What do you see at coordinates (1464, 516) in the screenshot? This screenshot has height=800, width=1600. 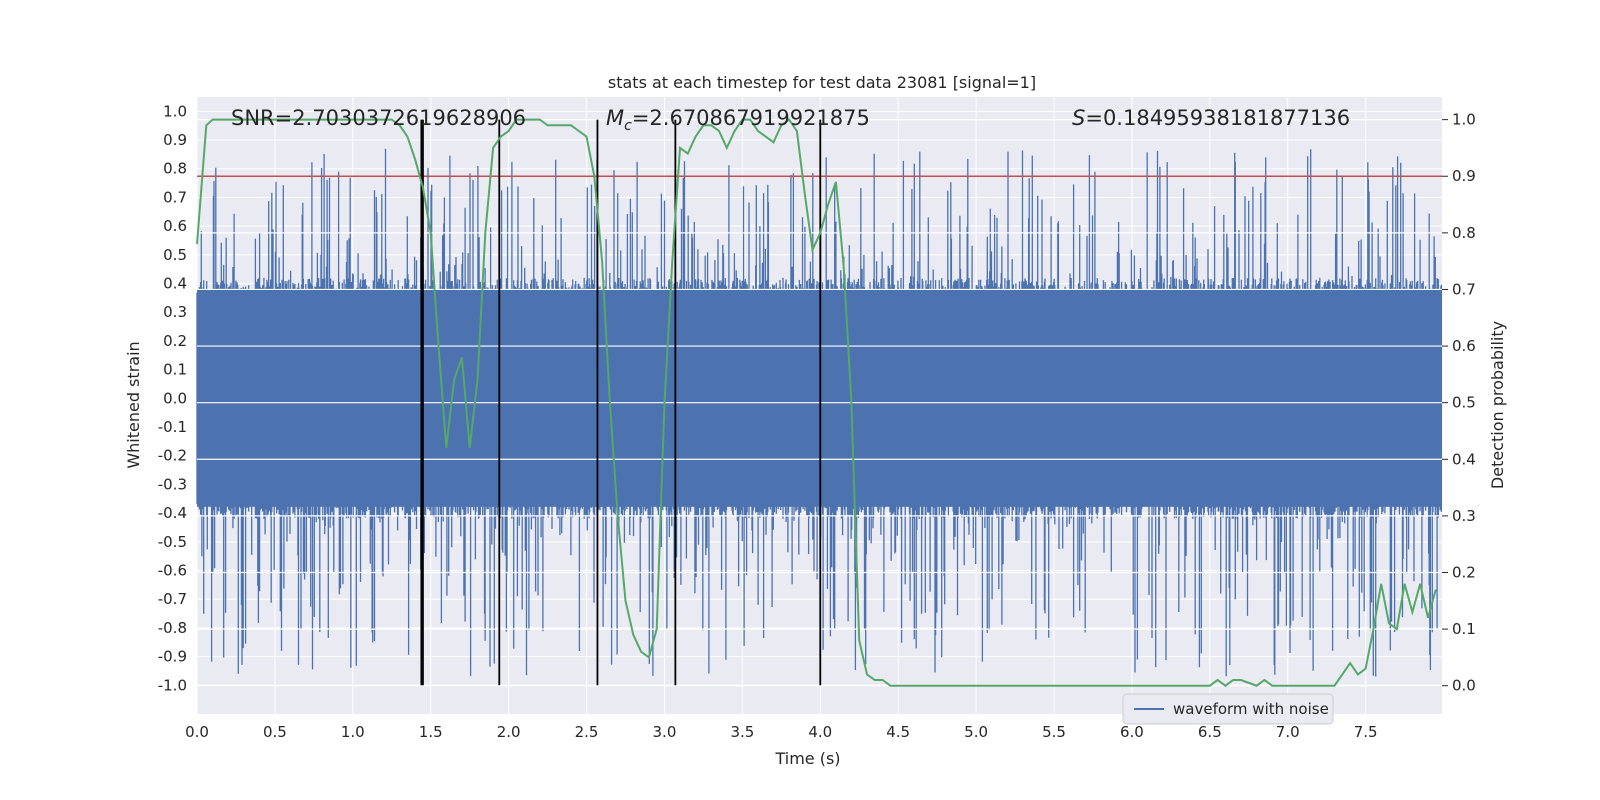 I see `y-right-tick-label: 0.3` at bounding box center [1464, 516].